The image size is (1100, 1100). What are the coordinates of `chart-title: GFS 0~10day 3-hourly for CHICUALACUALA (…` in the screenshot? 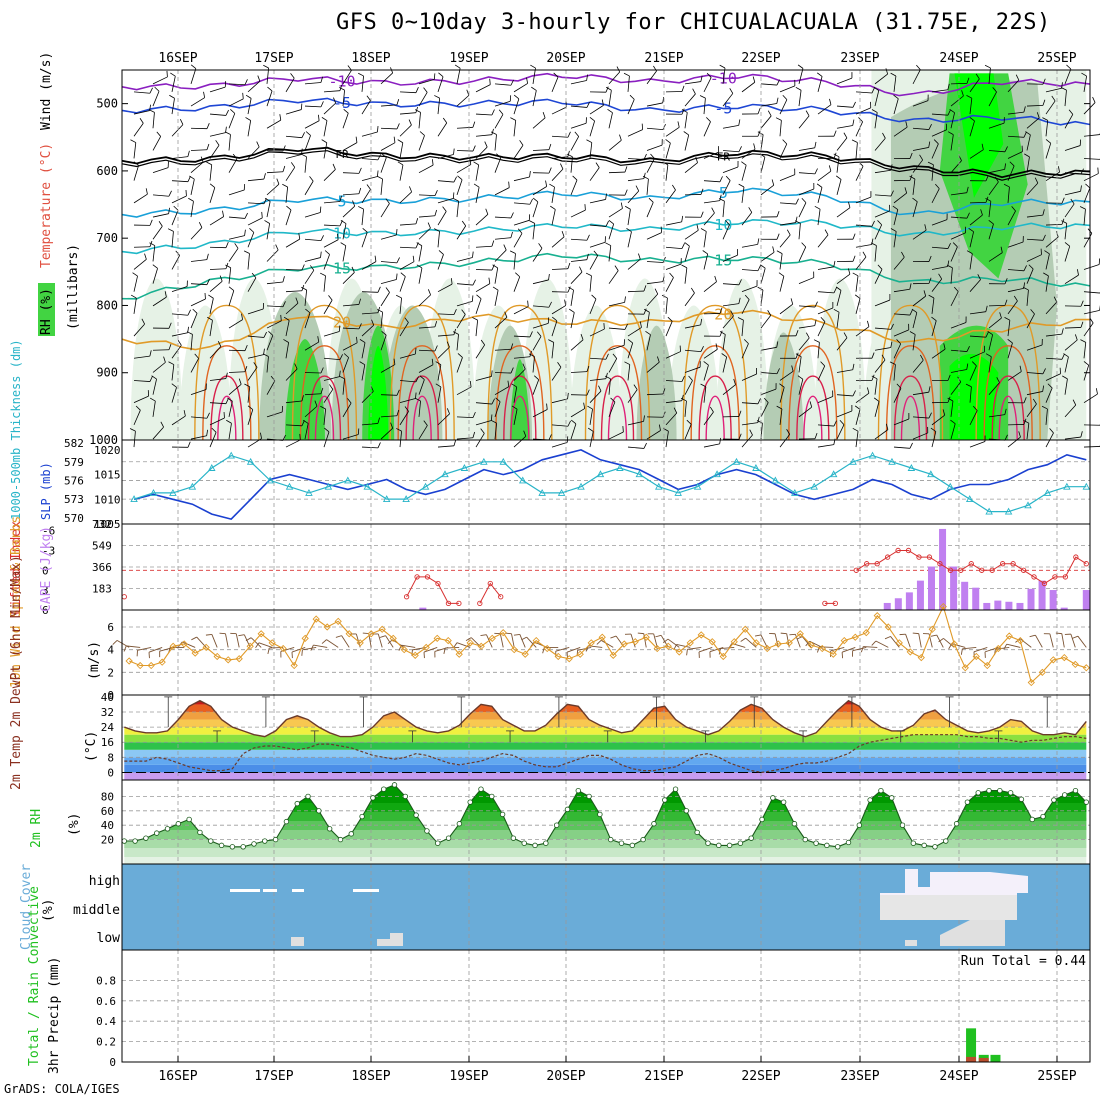 It's located at (693, 22).